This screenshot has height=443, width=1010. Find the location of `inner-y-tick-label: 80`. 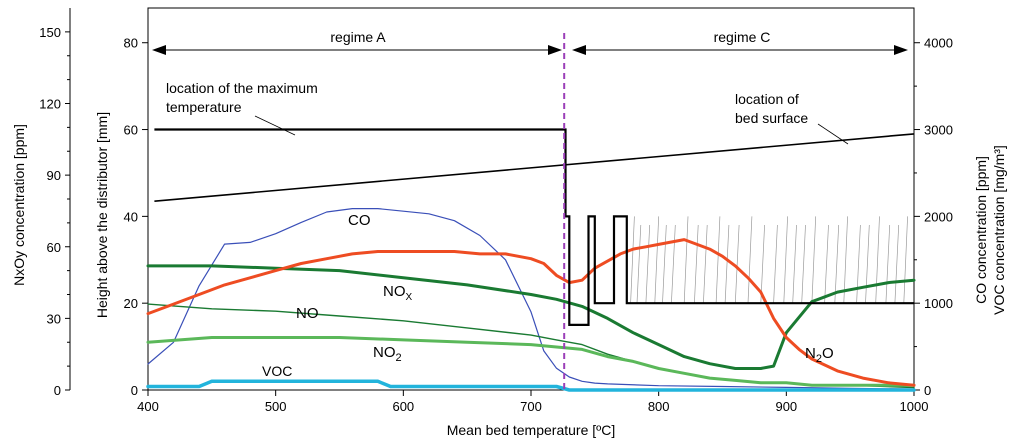

inner-y-tick-label: 80 is located at coordinates (131, 43).